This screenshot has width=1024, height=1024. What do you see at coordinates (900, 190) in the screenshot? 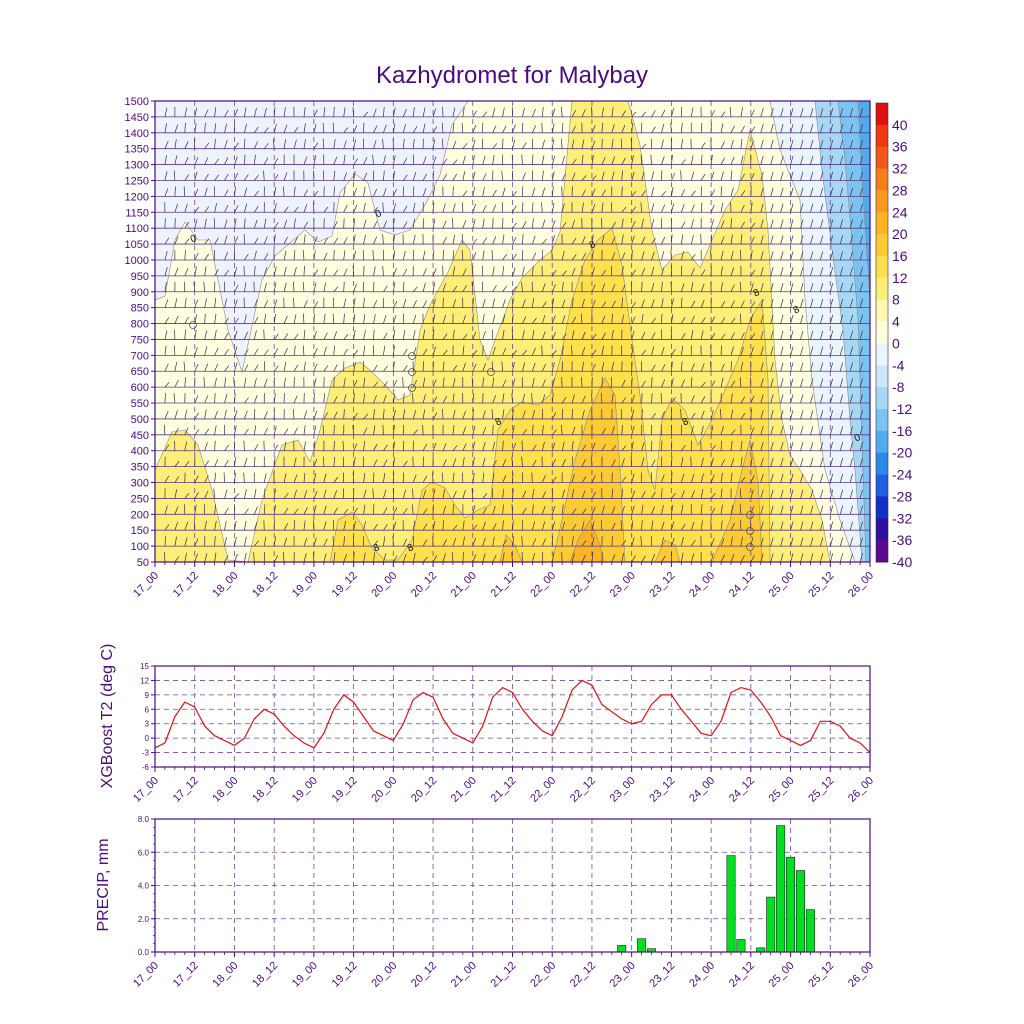
I see `colorbar-label: 28` at bounding box center [900, 190].